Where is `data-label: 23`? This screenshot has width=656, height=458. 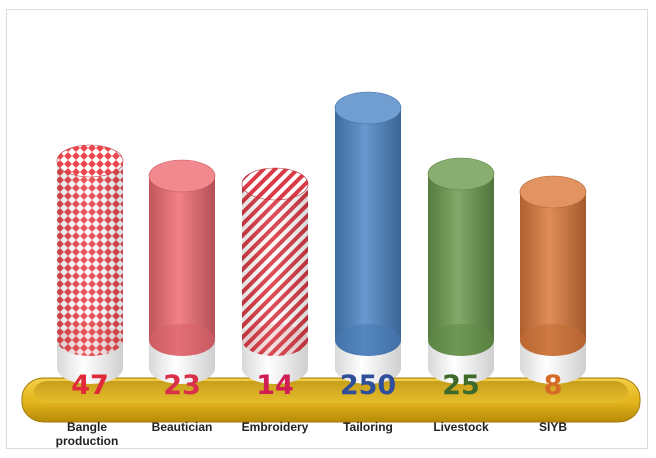
data-label: 23 is located at coordinates (182, 385).